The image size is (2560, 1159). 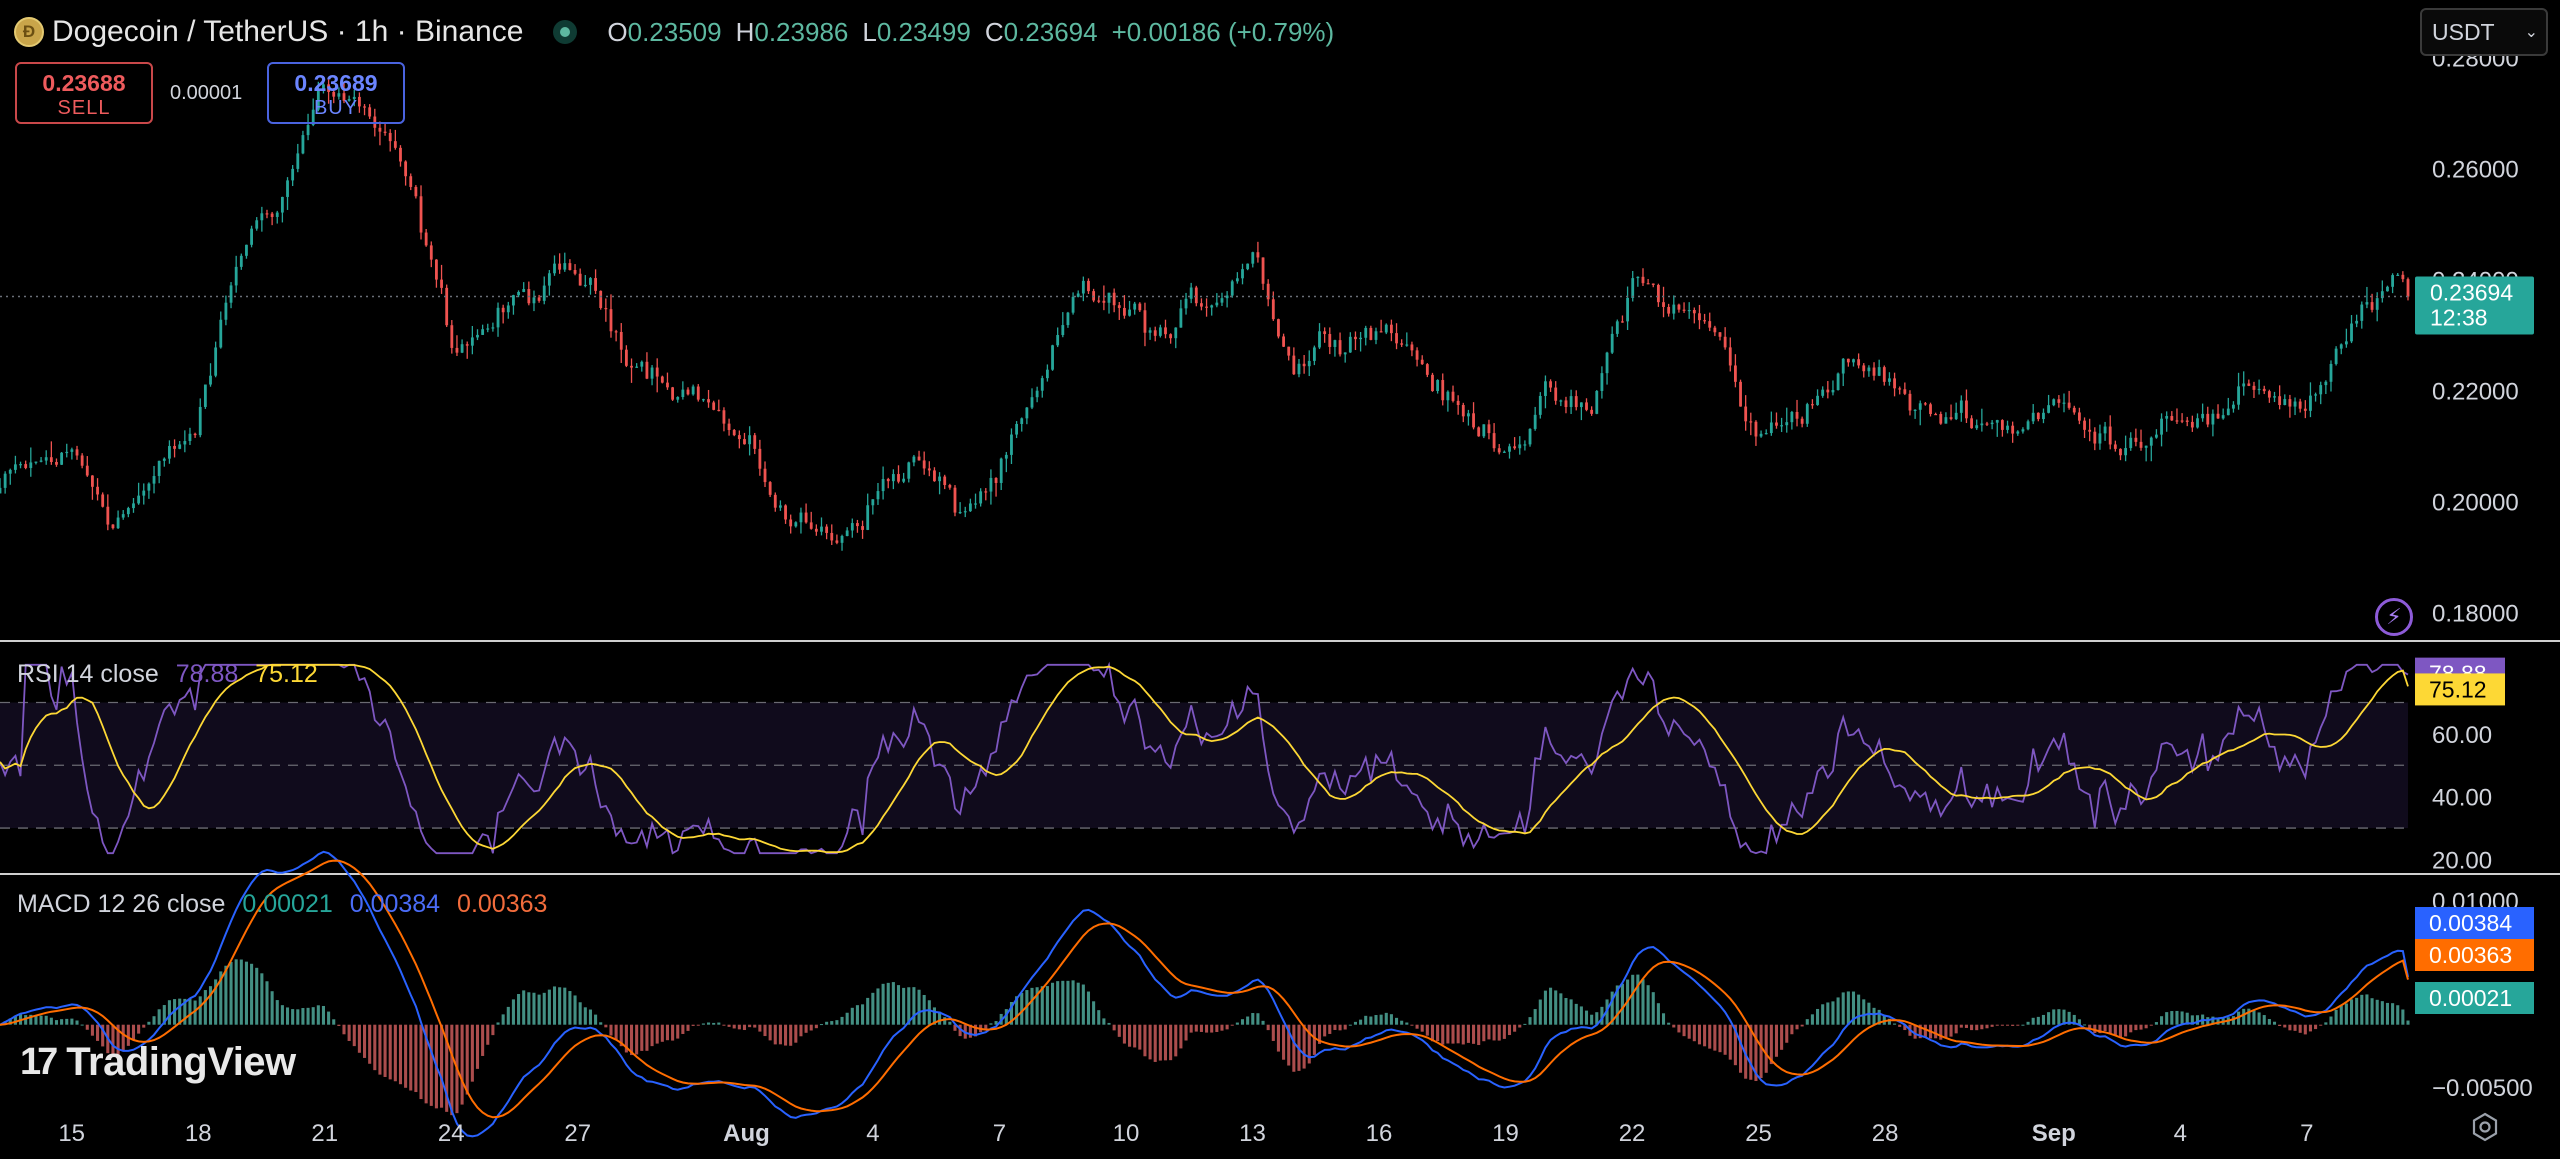 I want to click on rsi-legend: RSI 14 close 78.88 75.12, so click(x=167, y=674).